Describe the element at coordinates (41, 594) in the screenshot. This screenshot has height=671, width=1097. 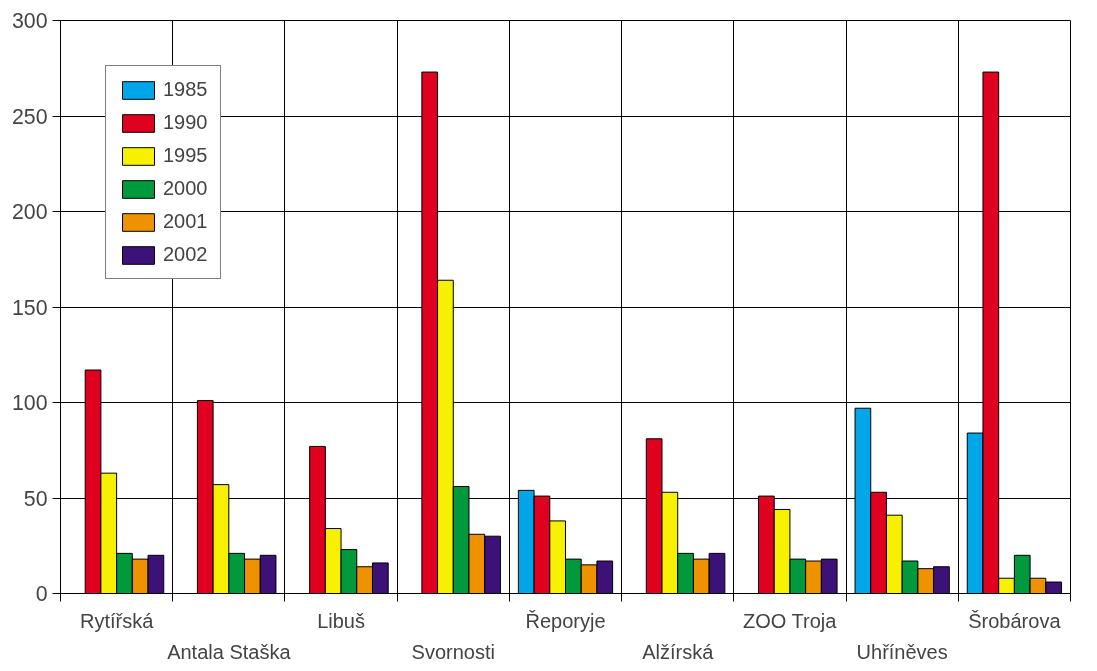
I see `y-tick-label: 0` at that location.